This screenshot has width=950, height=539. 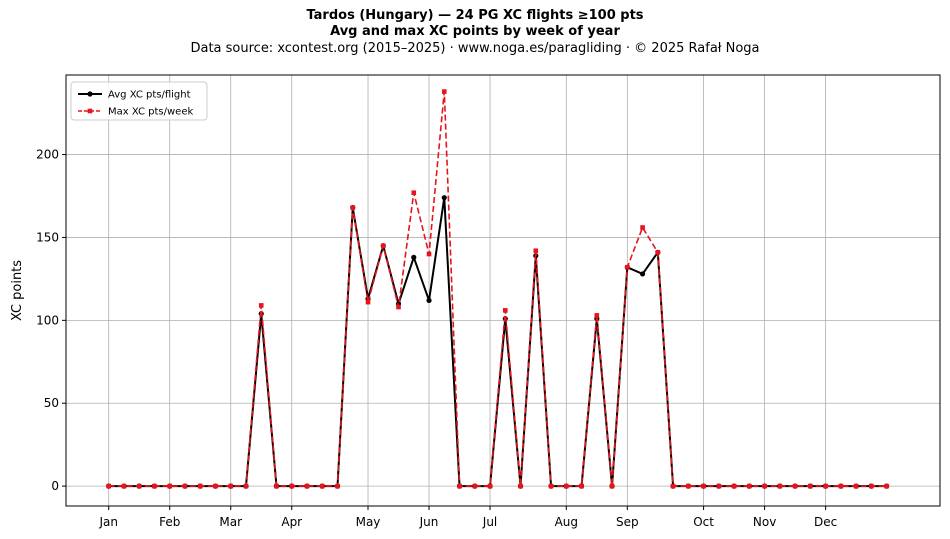 I want to click on legend-label: Max XC pts/week, so click(x=150, y=112).